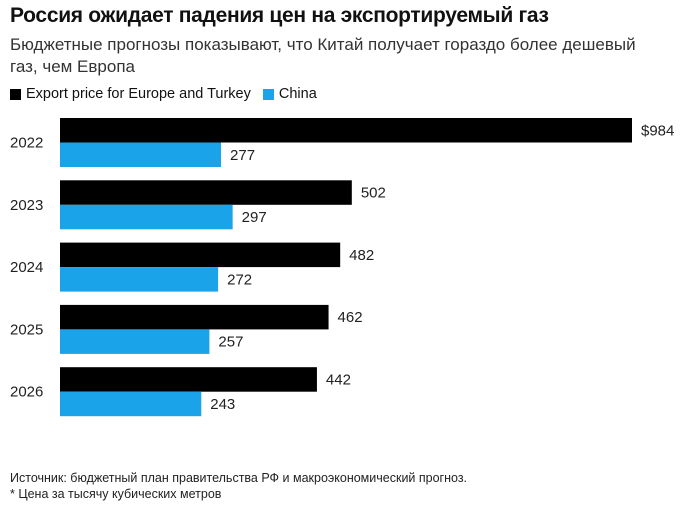  What do you see at coordinates (350, 317) in the screenshot?
I see `data-label: 462` at bounding box center [350, 317].